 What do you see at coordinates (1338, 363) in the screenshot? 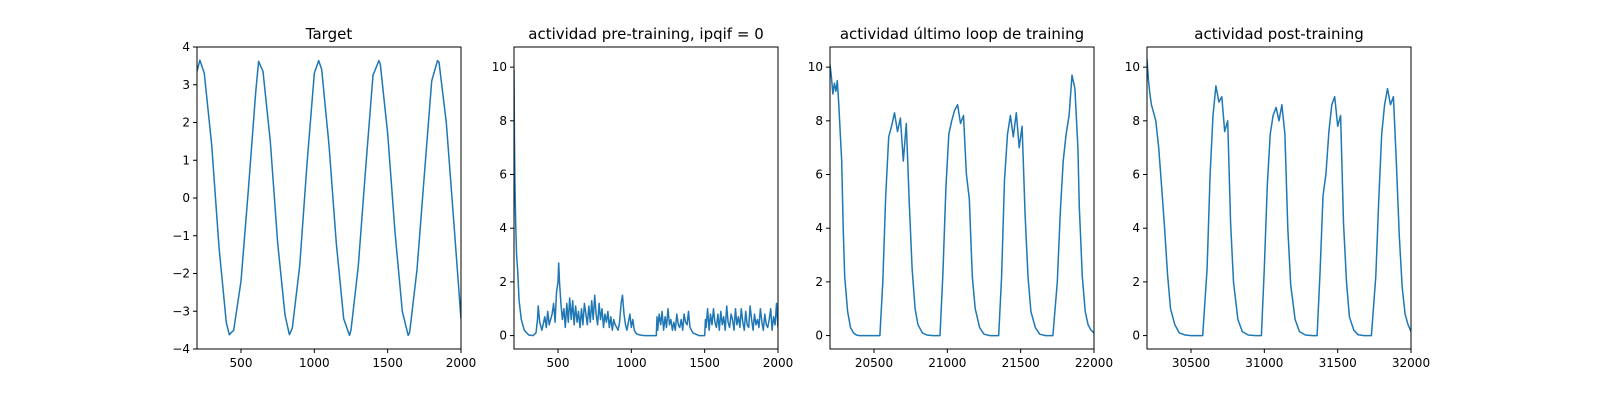
I see `x-tick-label: 31500` at bounding box center [1338, 363].